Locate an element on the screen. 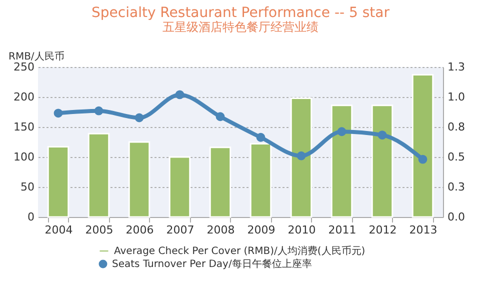 This screenshot has height=302, width=492. y-tick-label: 50 is located at coordinates (27, 187).